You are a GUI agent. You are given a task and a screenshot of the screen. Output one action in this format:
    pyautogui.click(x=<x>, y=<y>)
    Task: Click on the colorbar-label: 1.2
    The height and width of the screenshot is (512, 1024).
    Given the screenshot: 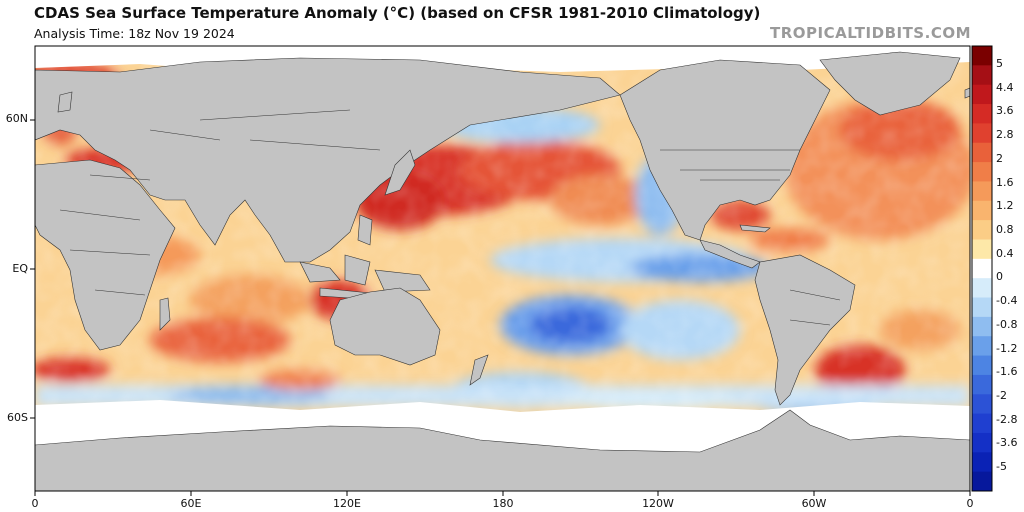 What is the action you would take?
    pyautogui.click(x=1005, y=206)
    